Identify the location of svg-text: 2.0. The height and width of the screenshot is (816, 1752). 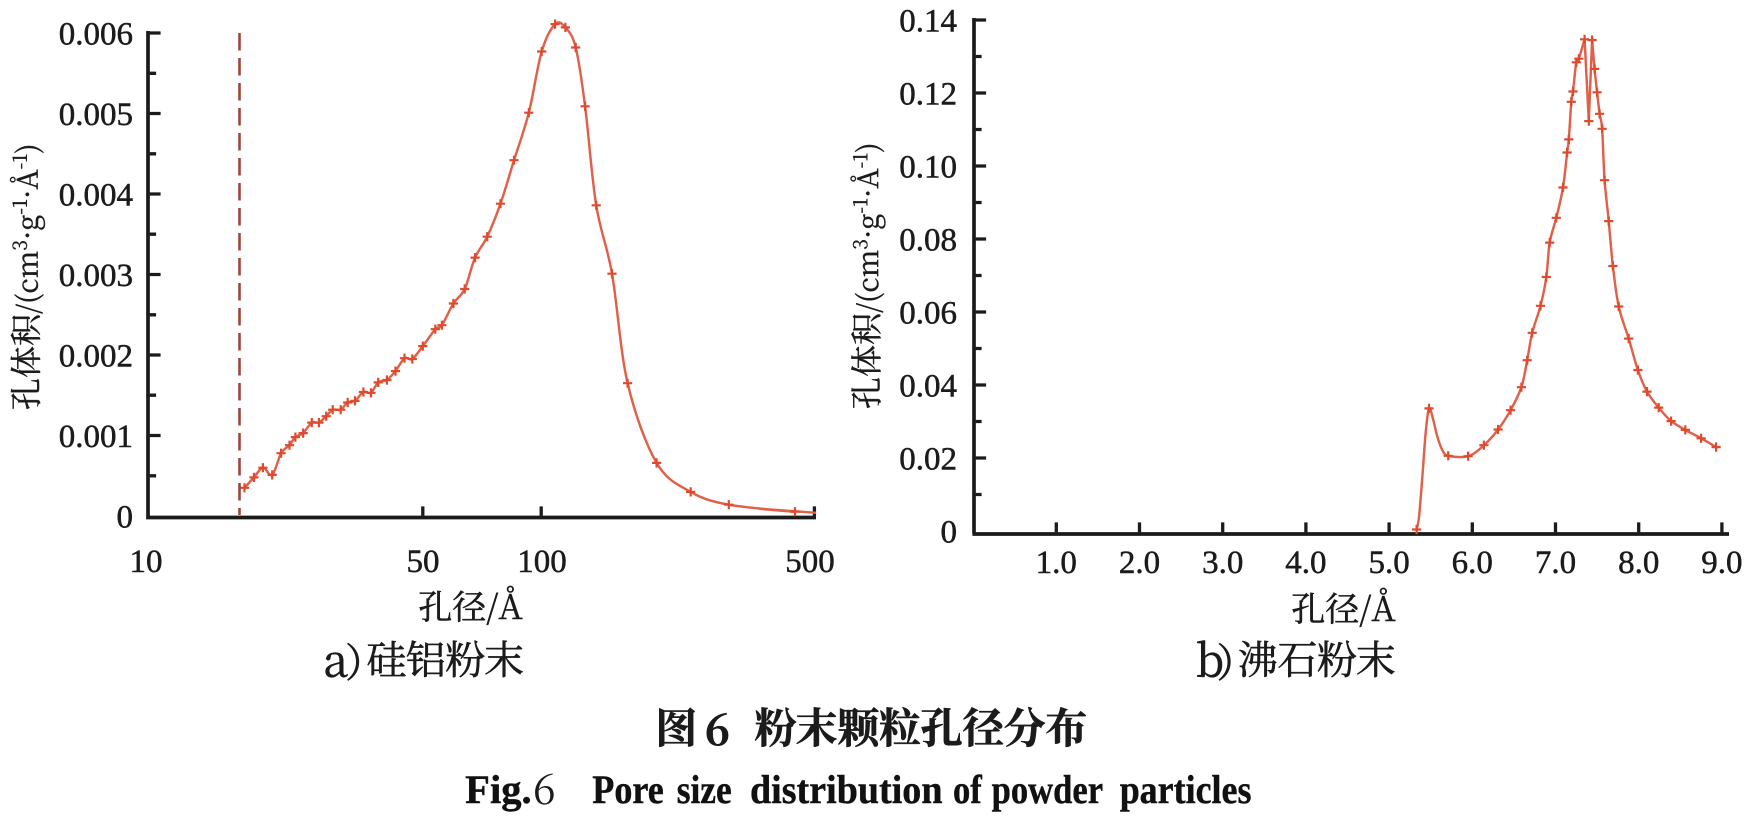
(1139, 563).